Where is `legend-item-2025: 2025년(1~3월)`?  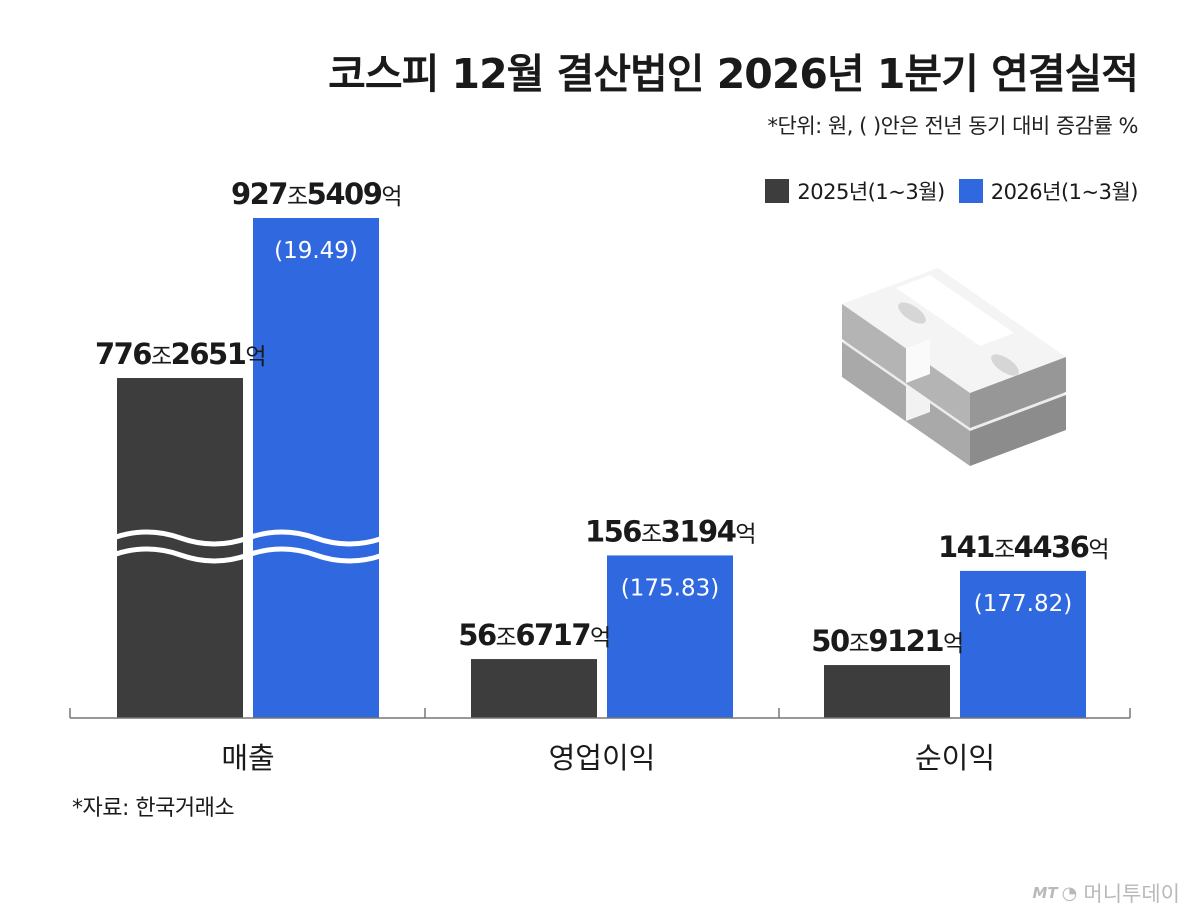
legend-item-2025: 2025년(1~3월) is located at coordinates (855, 191).